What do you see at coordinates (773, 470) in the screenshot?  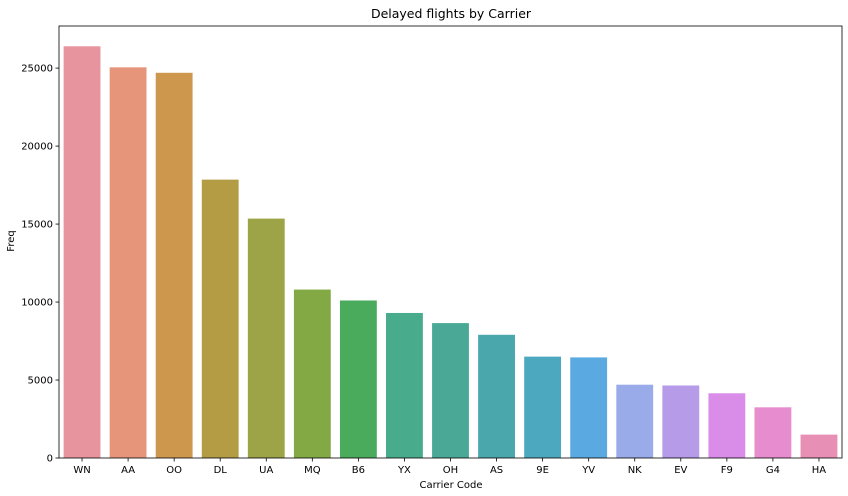 I see `x-tick-label-g4: G4` at bounding box center [773, 470].